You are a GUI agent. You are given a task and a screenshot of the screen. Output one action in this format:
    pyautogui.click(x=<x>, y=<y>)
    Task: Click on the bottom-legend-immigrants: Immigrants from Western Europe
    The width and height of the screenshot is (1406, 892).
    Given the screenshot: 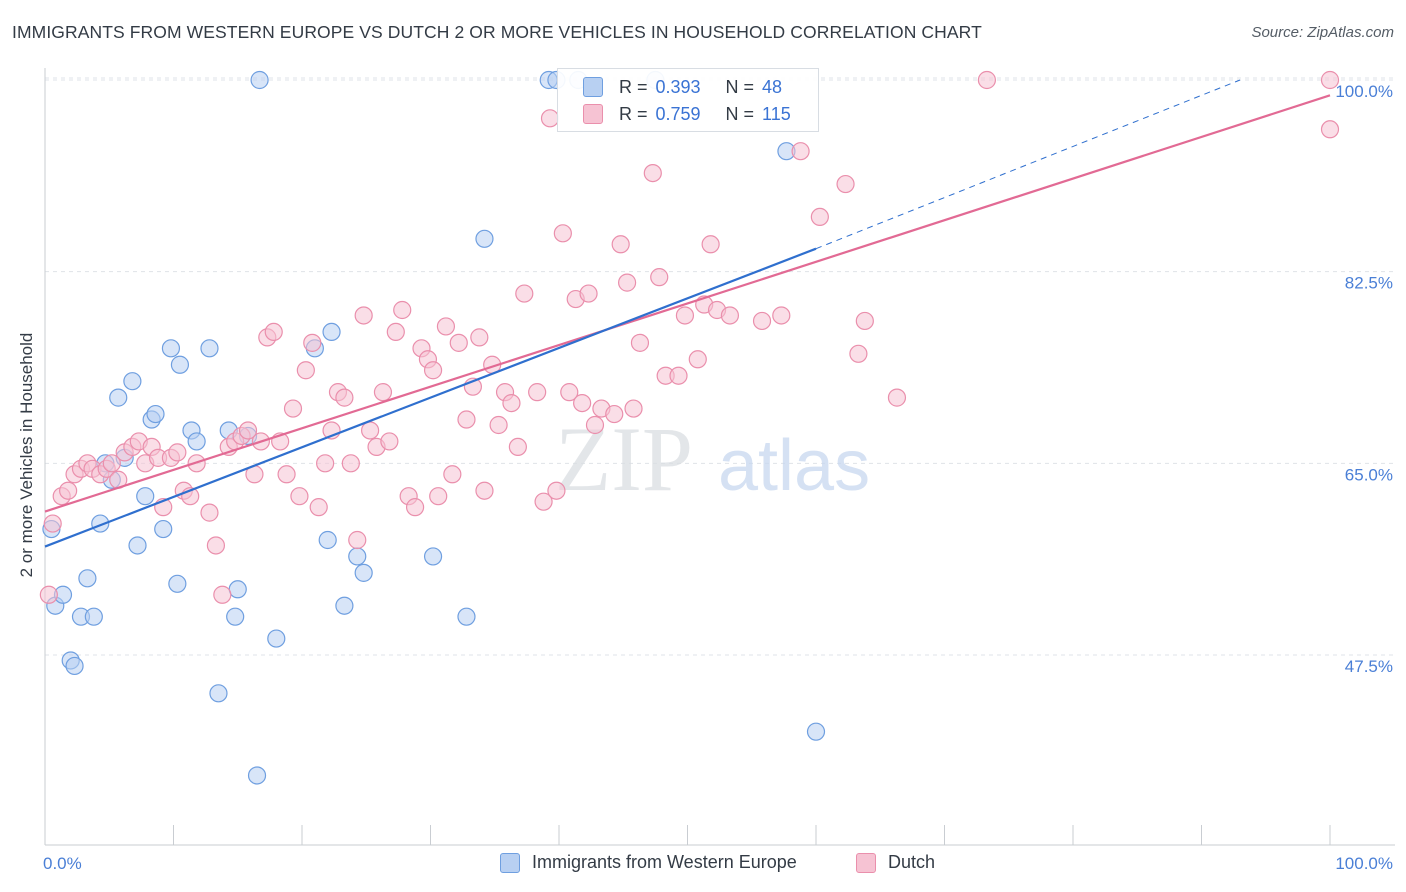 What is the action you would take?
    pyautogui.click(x=648, y=862)
    